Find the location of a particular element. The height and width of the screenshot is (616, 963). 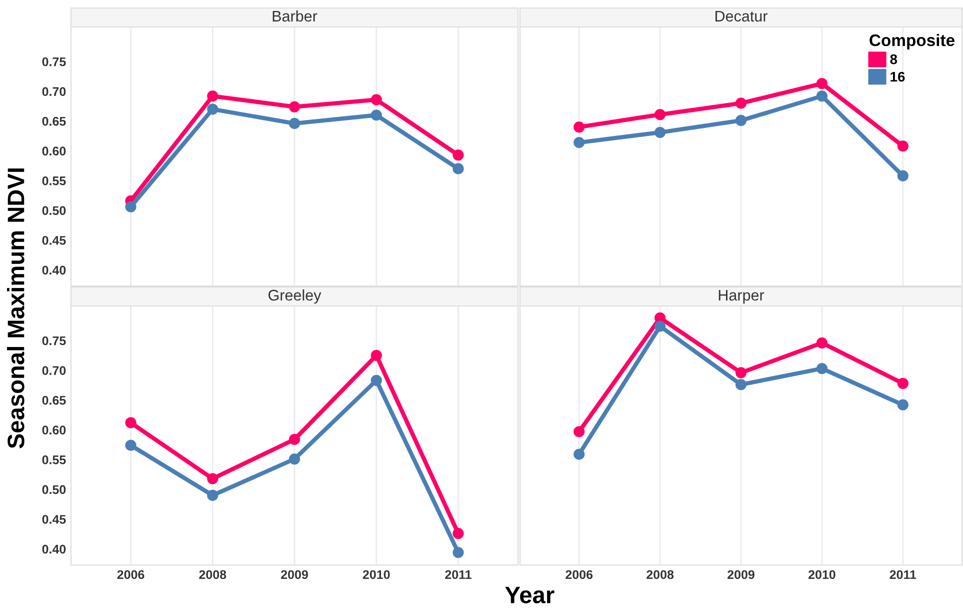

chart-title: Harper is located at coordinates (741, 297).